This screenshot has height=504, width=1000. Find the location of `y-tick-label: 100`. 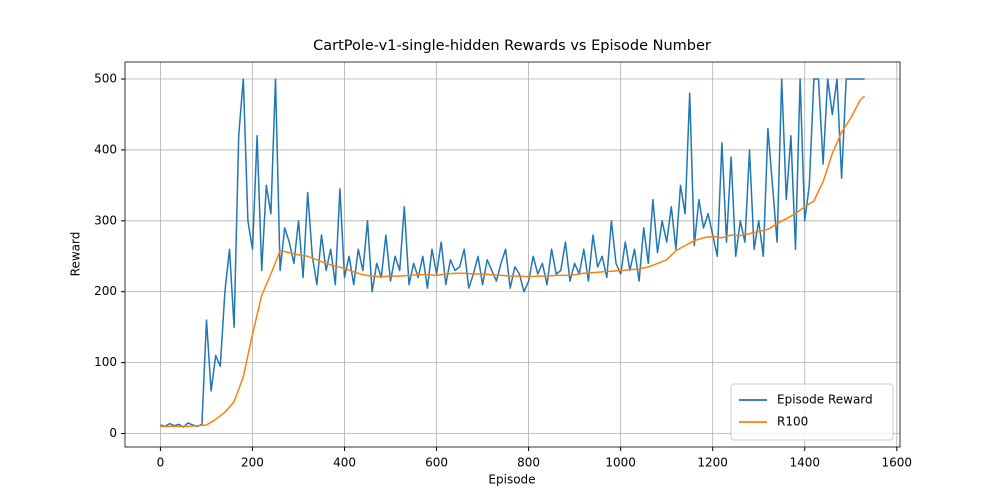

y-tick-label: 100 is located at coordinates (105, 362).